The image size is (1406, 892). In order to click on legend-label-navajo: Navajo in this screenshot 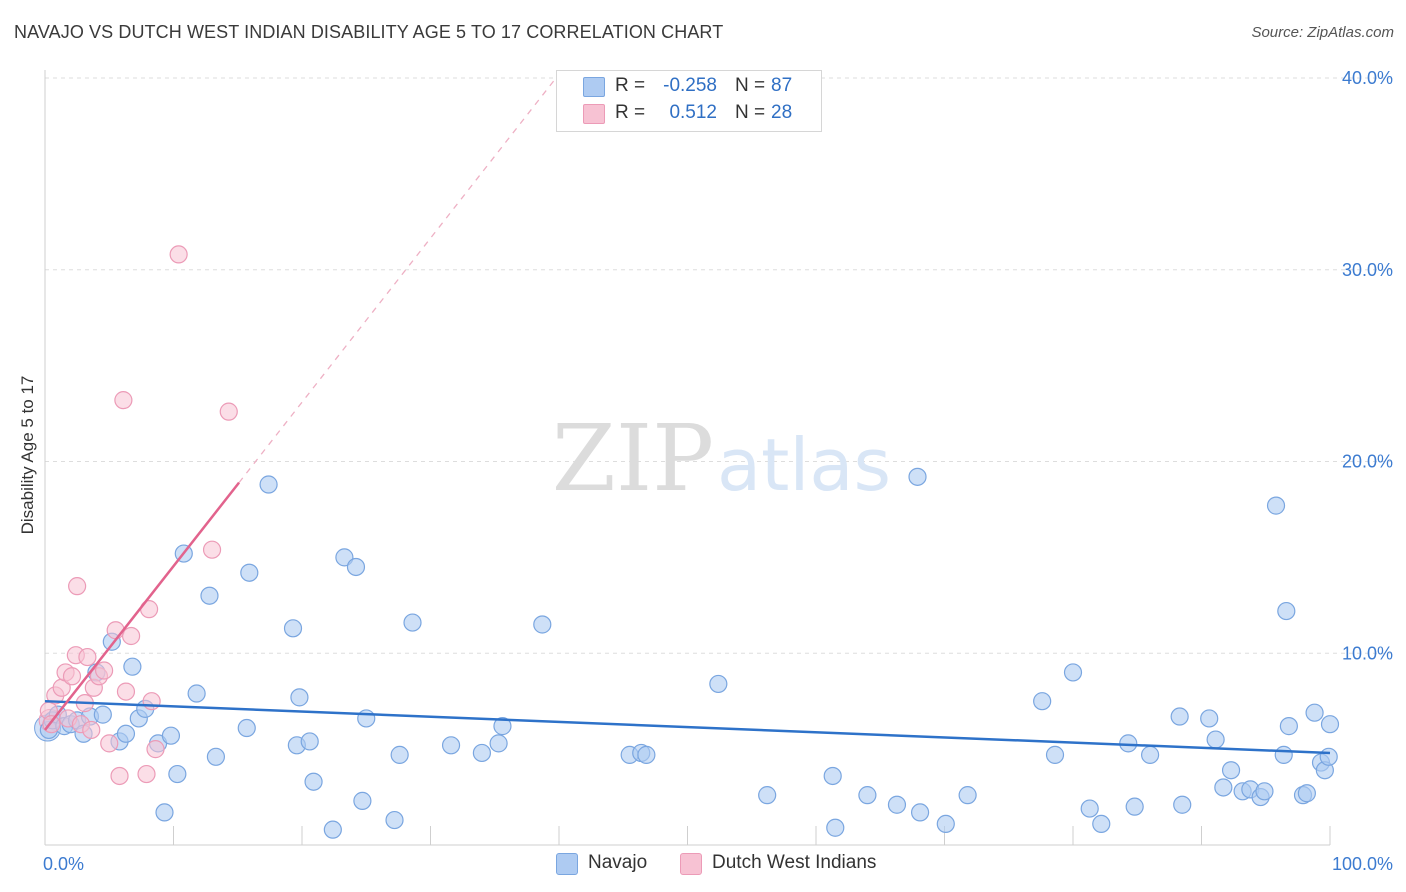, I will do `click(618, 862)`.